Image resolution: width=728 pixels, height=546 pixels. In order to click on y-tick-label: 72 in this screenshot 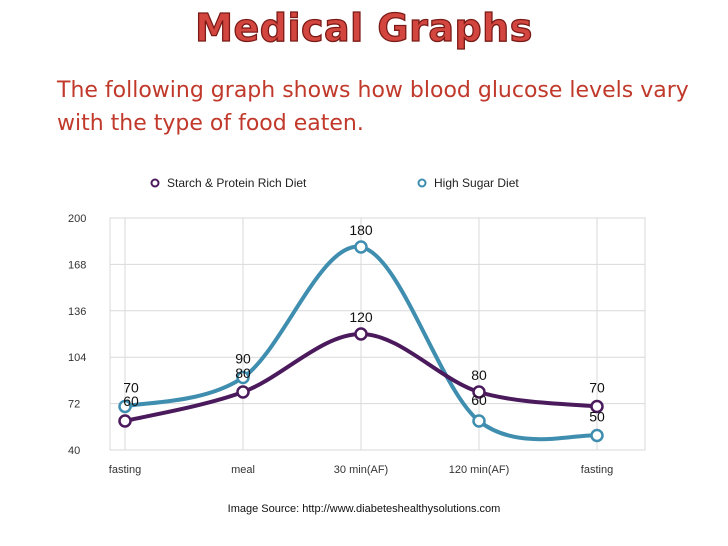, I will do `click(74, 405)`.